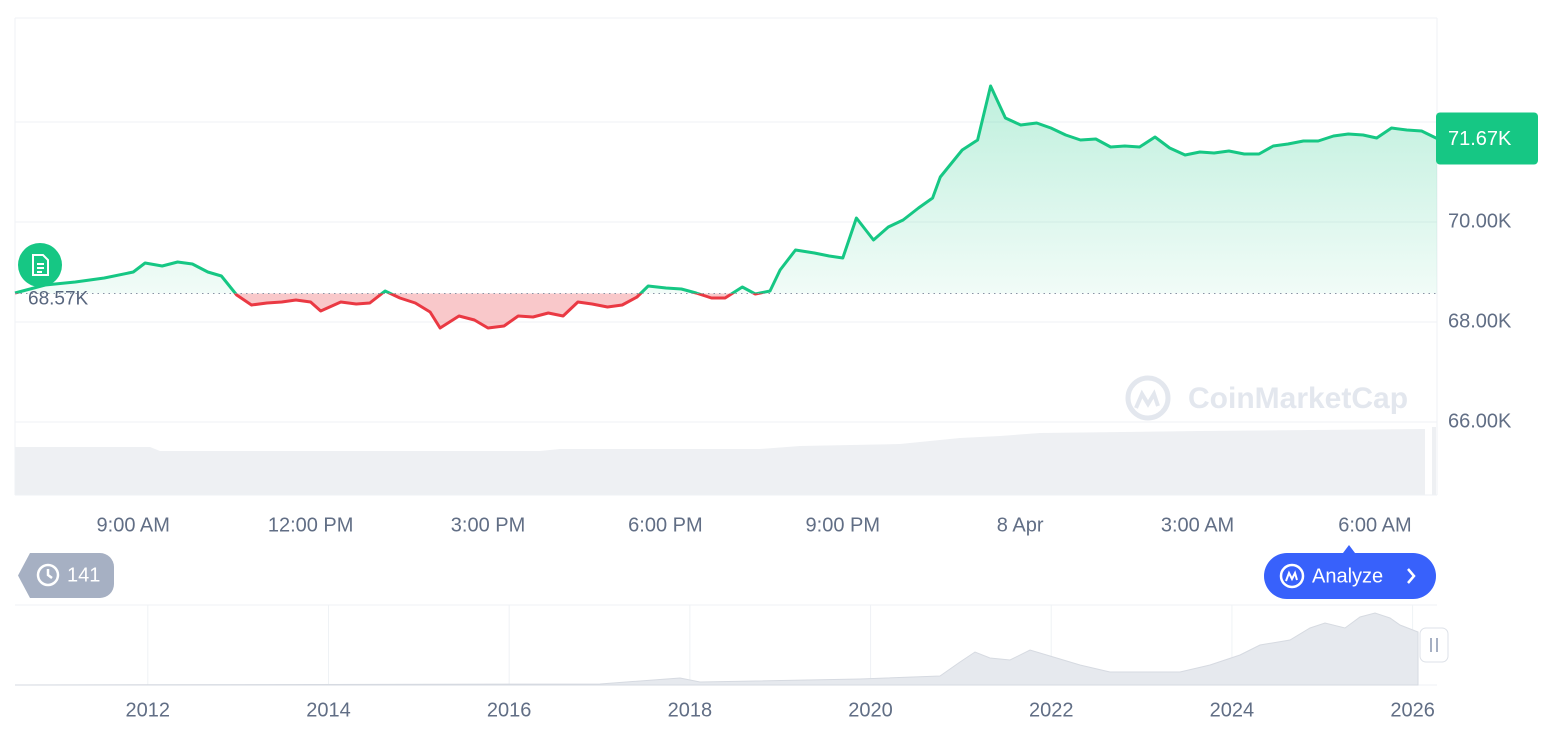 Image resolution: width=1566 pixels, height=732 pixels. Describe the element at coordinates (509, 710) in the screenshot. I see `navigator-tick-label: 2016` at that location.